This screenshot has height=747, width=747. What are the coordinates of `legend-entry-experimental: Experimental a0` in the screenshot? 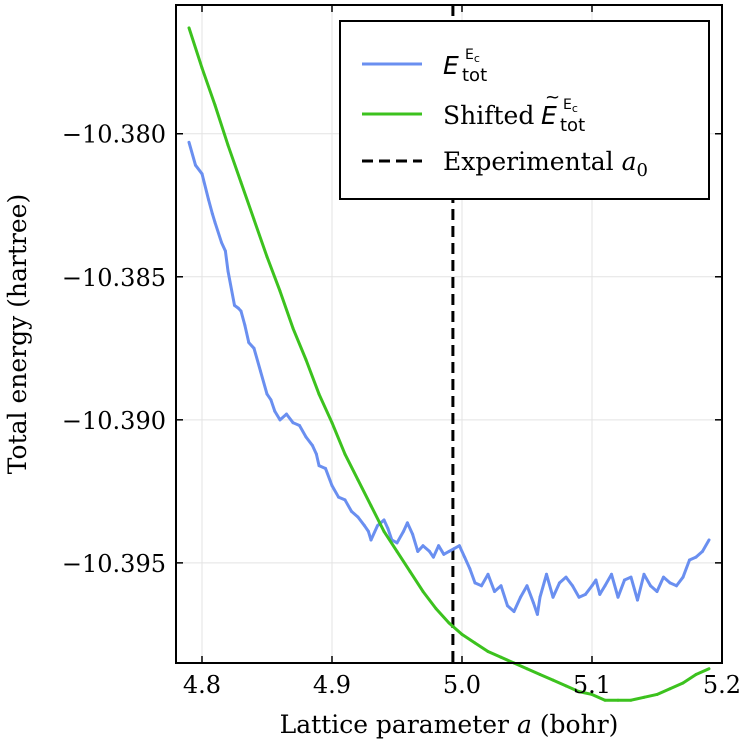 It's located at (505, 164).